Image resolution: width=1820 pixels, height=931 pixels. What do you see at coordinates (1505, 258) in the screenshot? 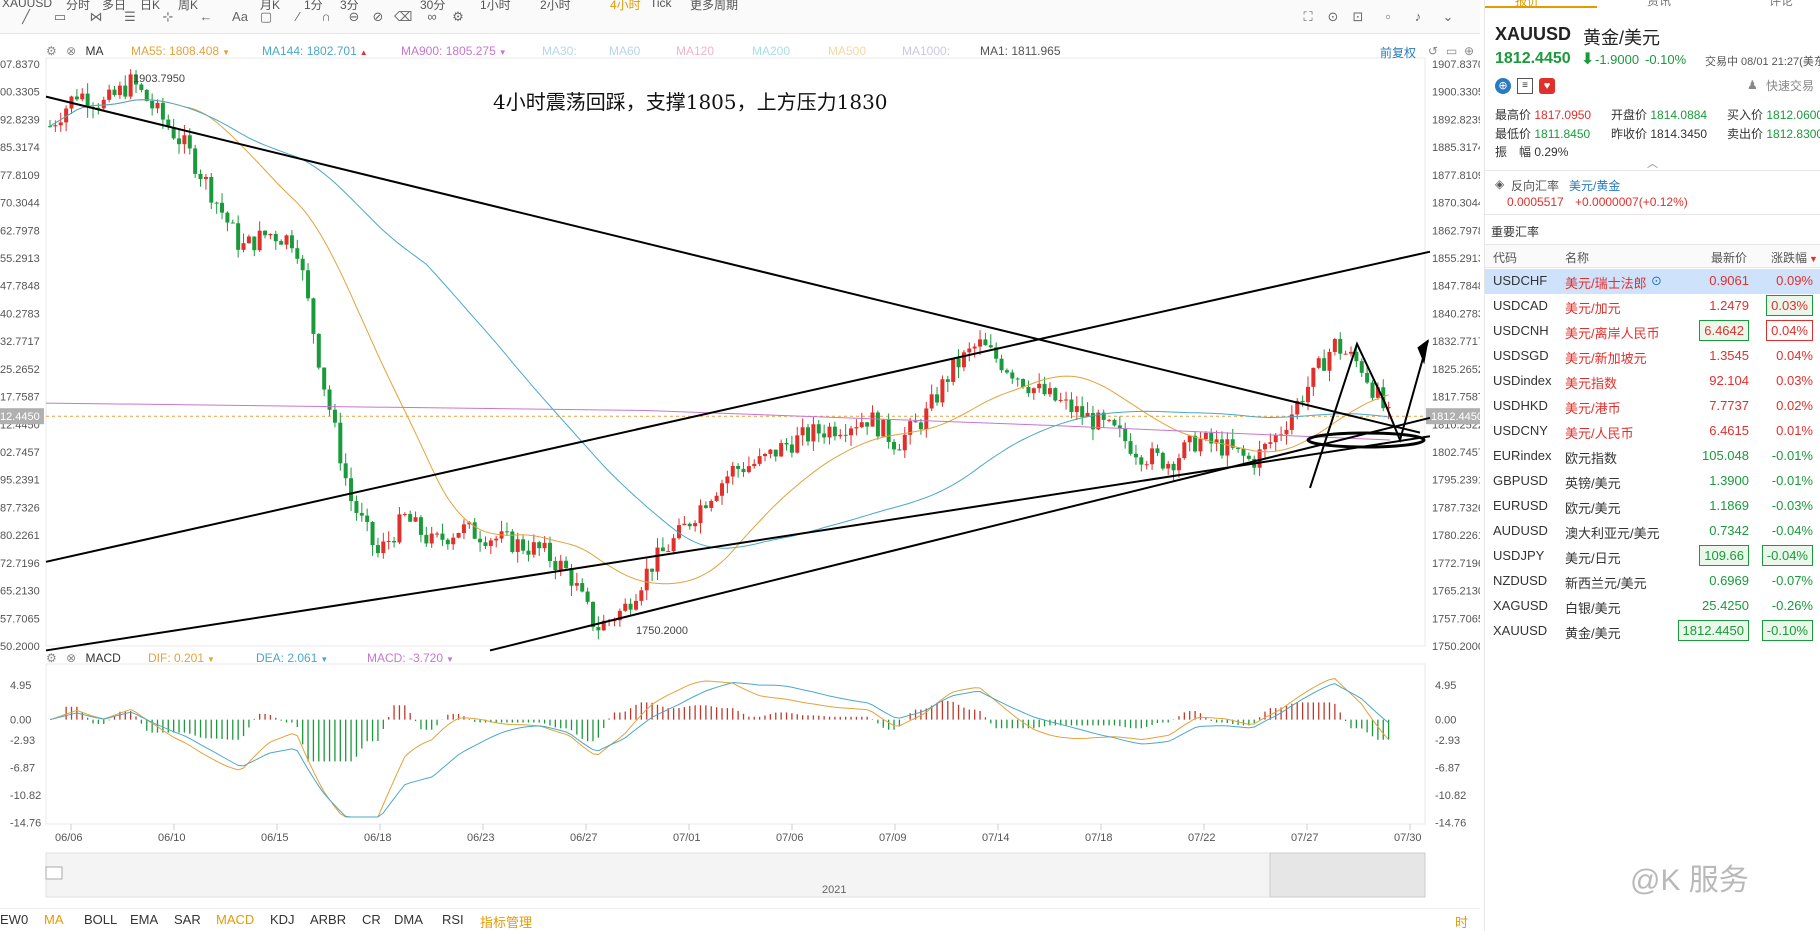
I see `col-code: 代码` at bounding box center [1505, 258].